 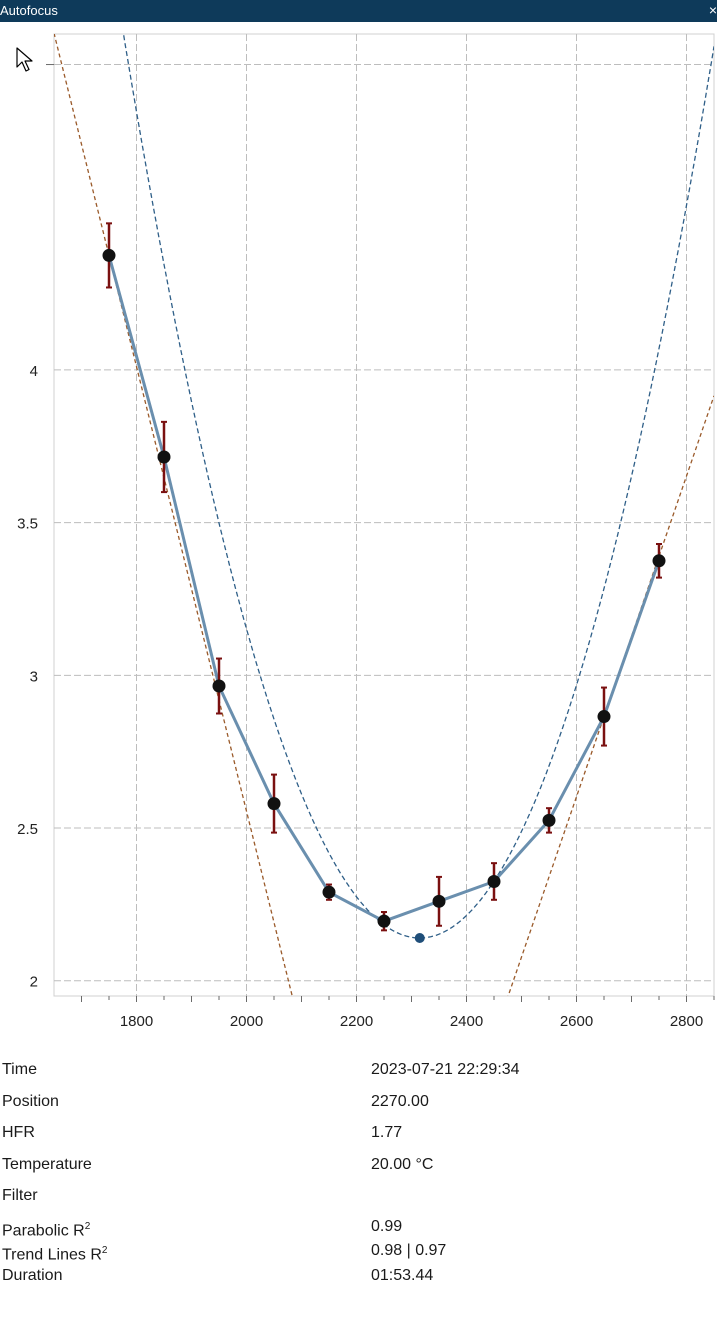 I want to click on info-value-trend-lines-r2: 0.98 | 0.97, so click(x=409, y=1250).